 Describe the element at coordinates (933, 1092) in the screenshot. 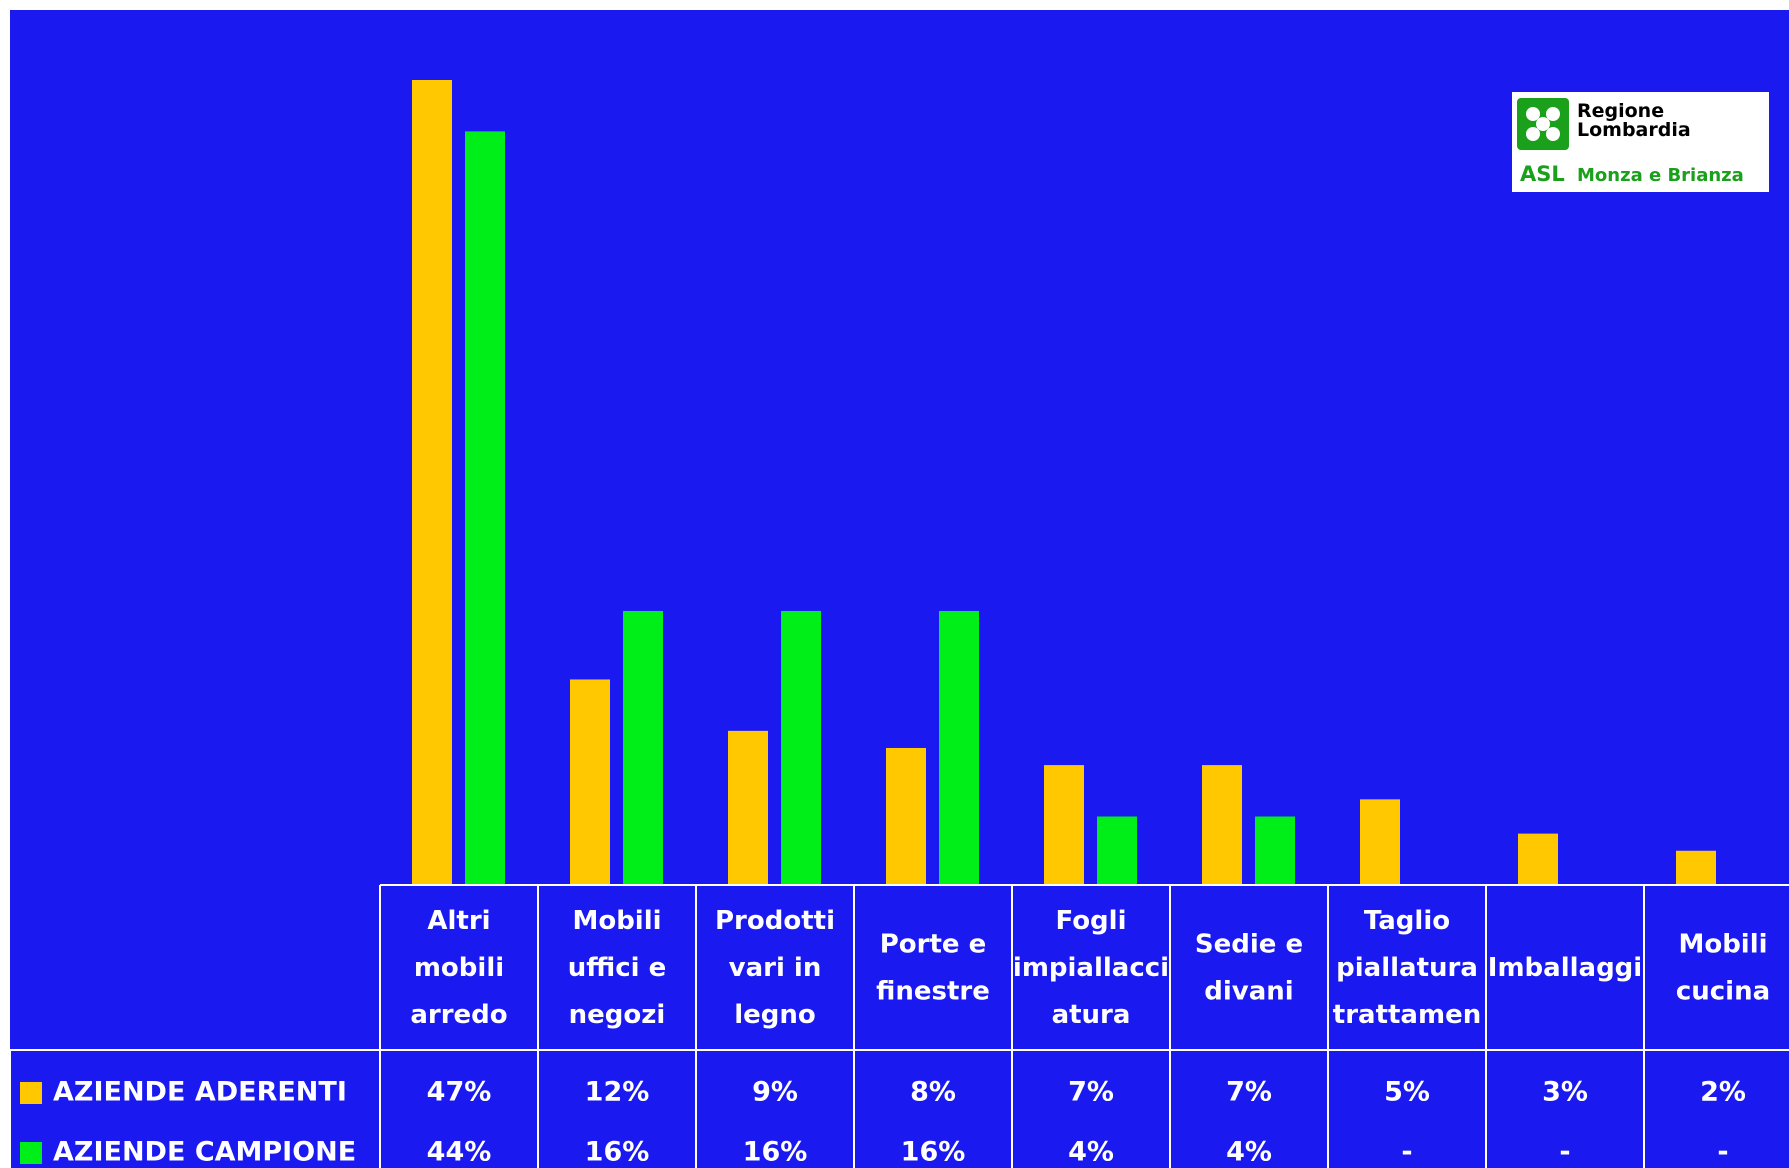

I see `data-label-series1: 8%` at that location.